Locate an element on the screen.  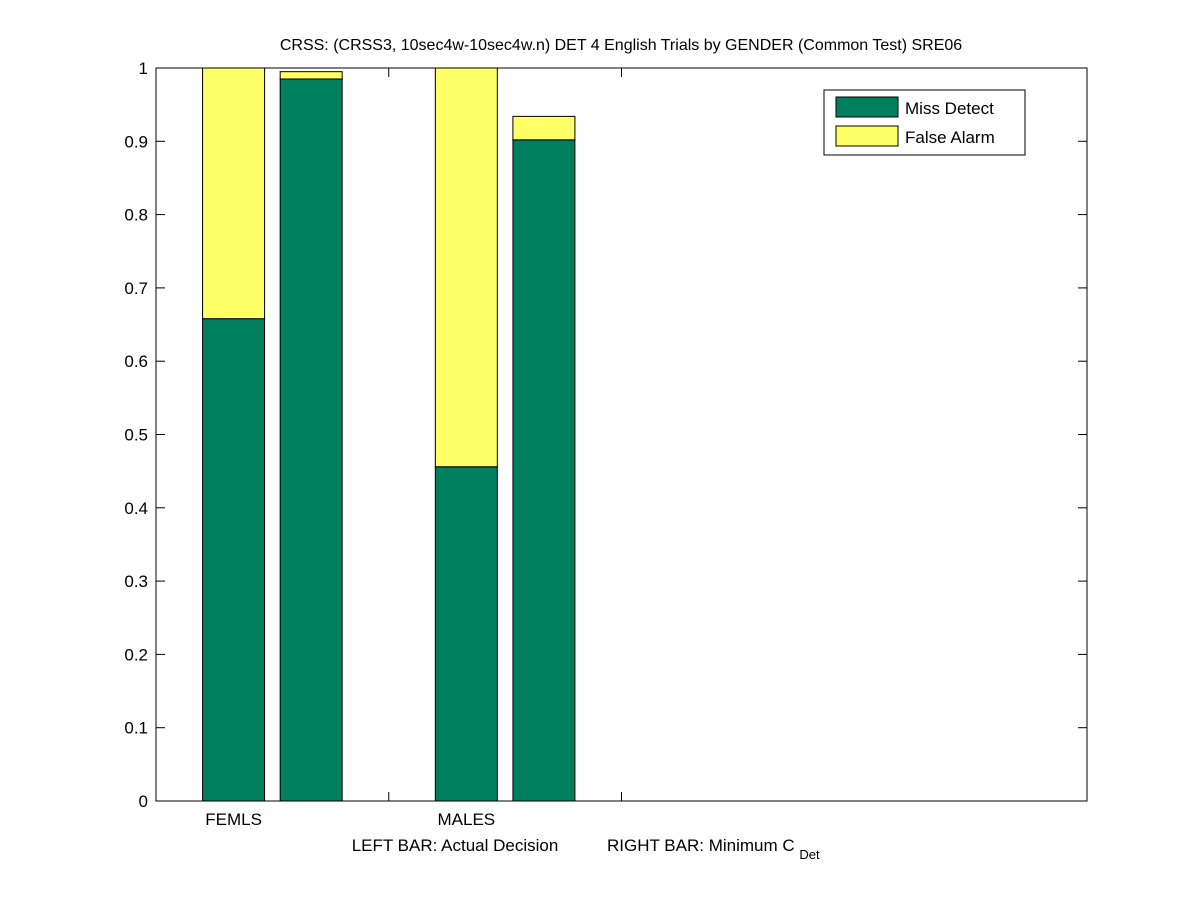
legend-swatch-false-alarm is located at coordinates (867, 136).